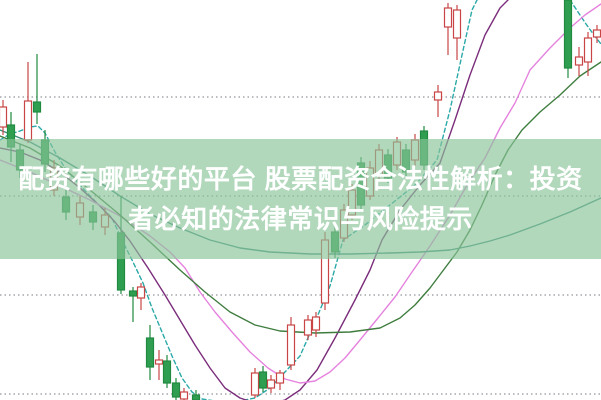  Describe the element at coordinates (300, 179) in the screenshot. I see `headline-line-1: 配资有哪些好的平台 股票配资合法性解析：投资` at that location.